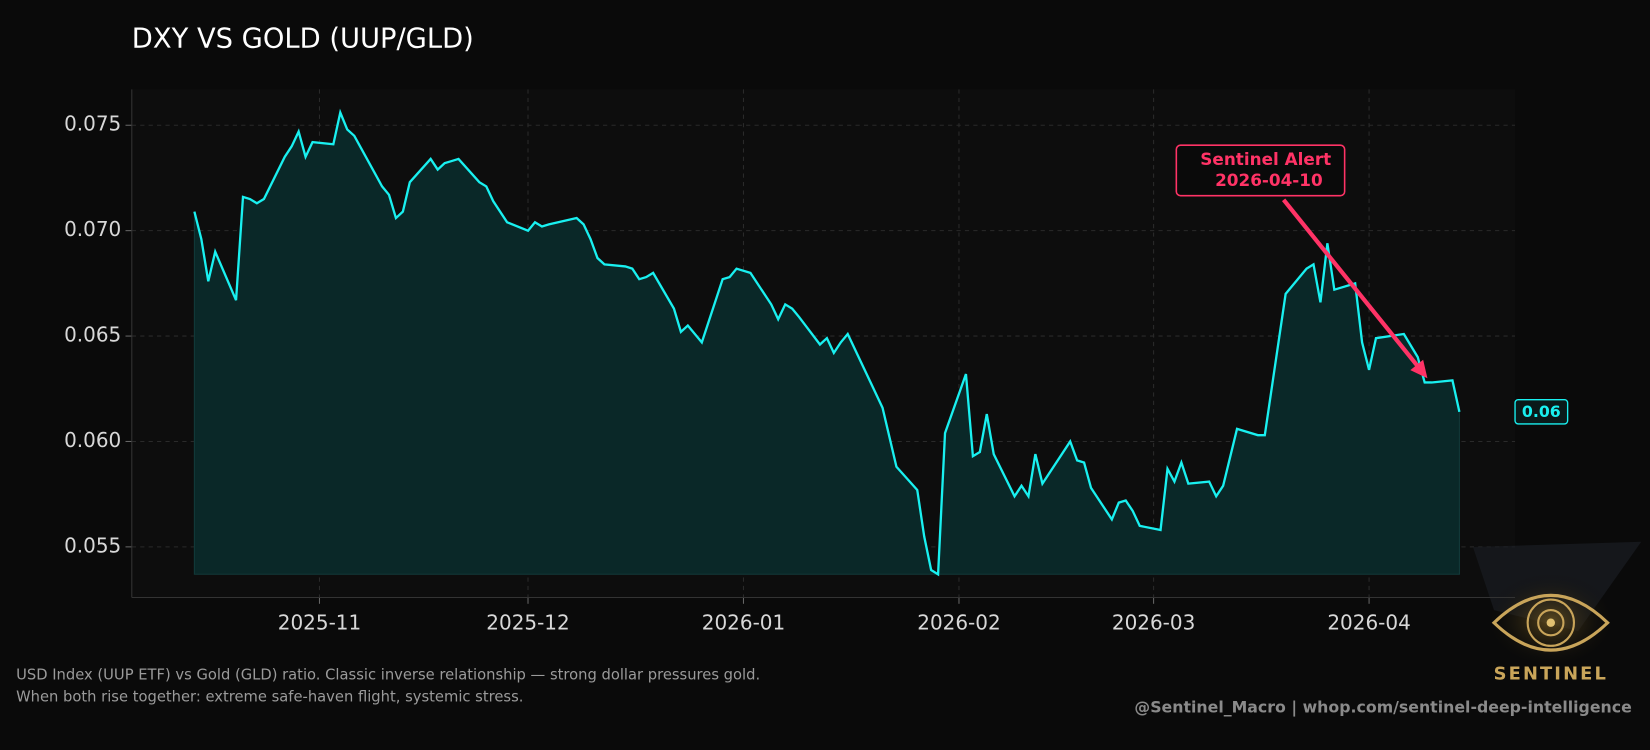  Describe the element at coordinates (743, 622) in the screenshot. I see `x-tick-label: 2026-01` at that location.